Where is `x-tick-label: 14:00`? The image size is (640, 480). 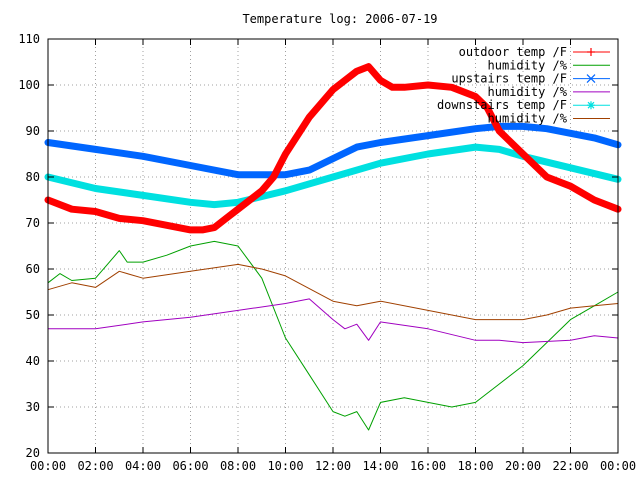 x-tick-label: 14:00 is located at coordinates (380, 466).